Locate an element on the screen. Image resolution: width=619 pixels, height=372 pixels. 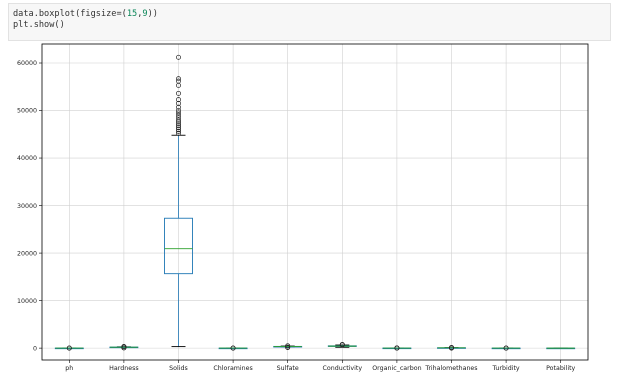
x-tick-label: ph is located at coordinates (69, 368).